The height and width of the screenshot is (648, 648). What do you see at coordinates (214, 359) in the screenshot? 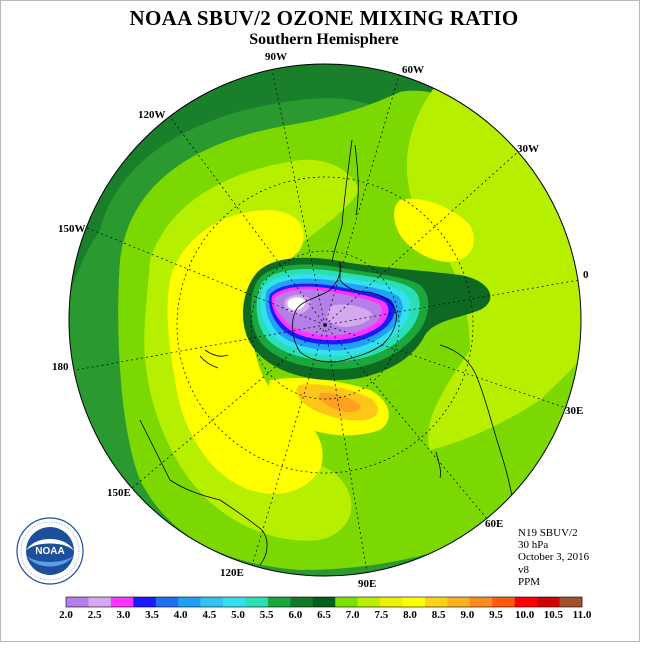
I see `coast-new-zealand` at bounding box center [214, 359].